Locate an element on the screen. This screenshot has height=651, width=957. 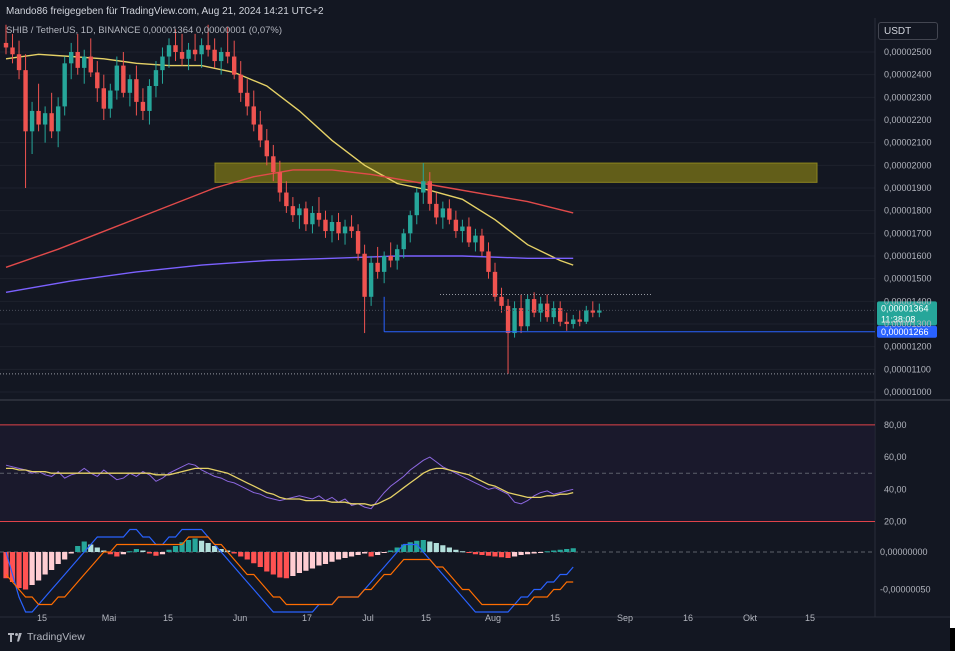
last-price-label: 0,00001364 is located at coordinates (905, 308).